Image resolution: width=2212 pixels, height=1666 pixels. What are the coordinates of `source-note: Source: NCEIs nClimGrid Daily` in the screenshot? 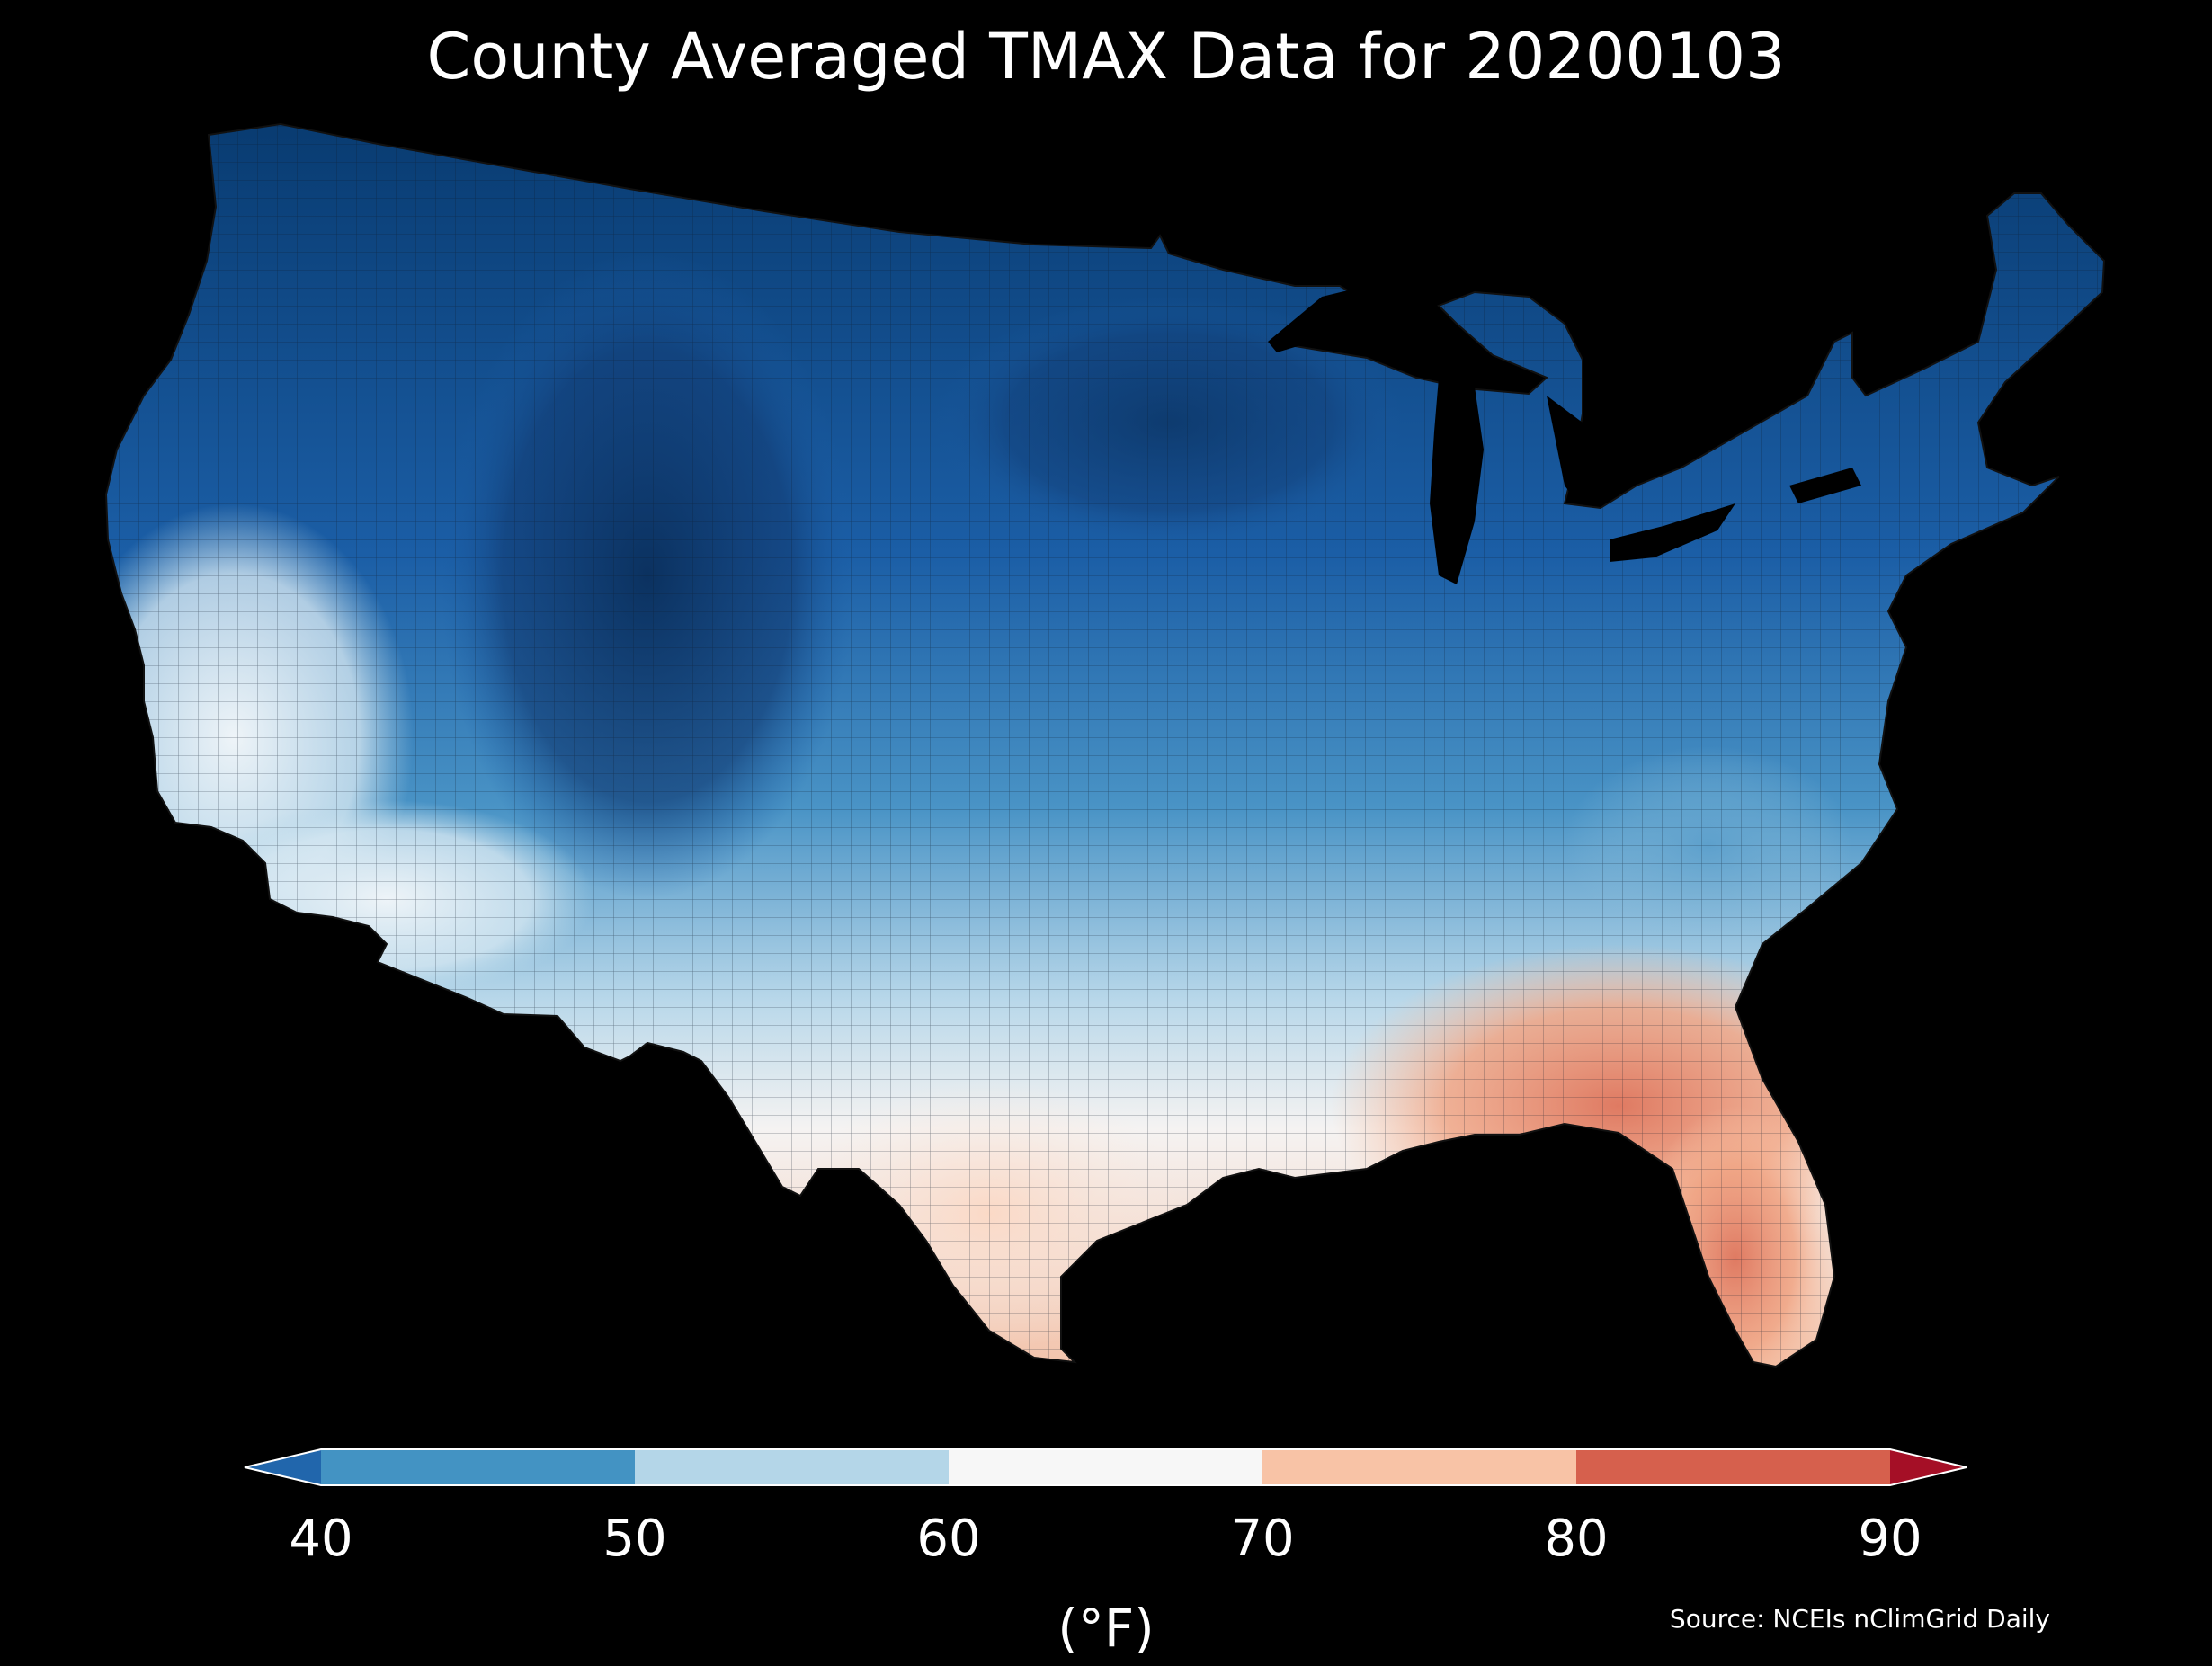 It's located at (1859, 1619).